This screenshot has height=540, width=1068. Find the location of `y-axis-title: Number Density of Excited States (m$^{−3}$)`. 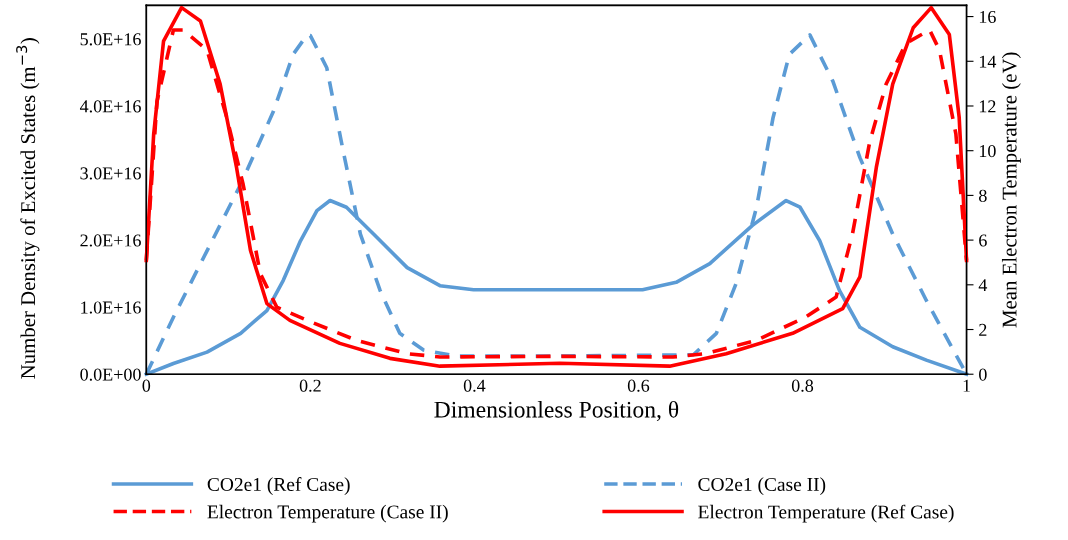

y-axis-title: Number Density of Excited States (m$^{−3}$) is located at coordinates (28, 208).